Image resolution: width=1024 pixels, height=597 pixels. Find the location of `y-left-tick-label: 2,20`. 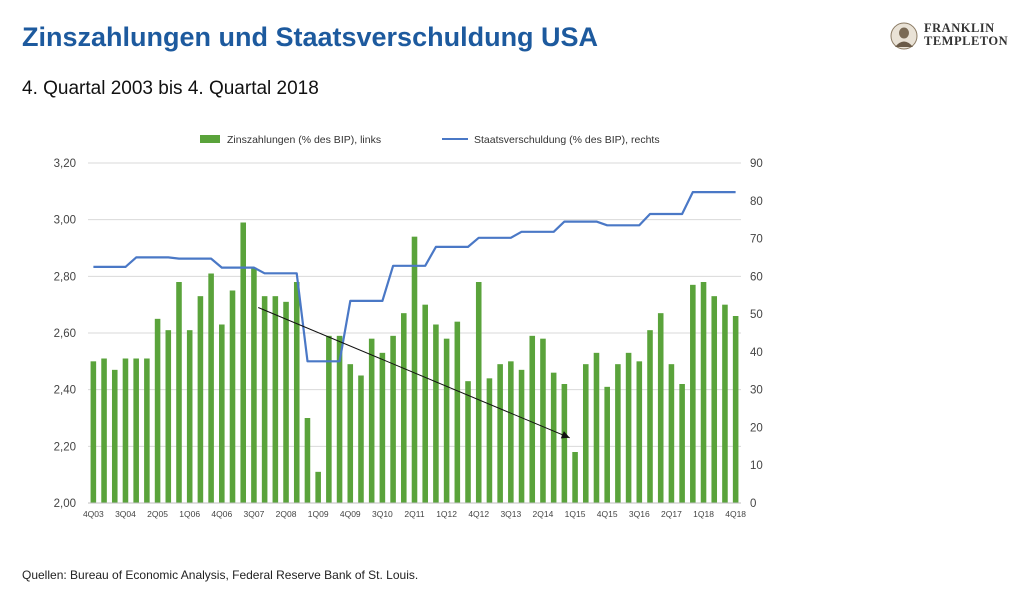

y-left-tick-label: 2,20 is located at coordinates (65, 447).